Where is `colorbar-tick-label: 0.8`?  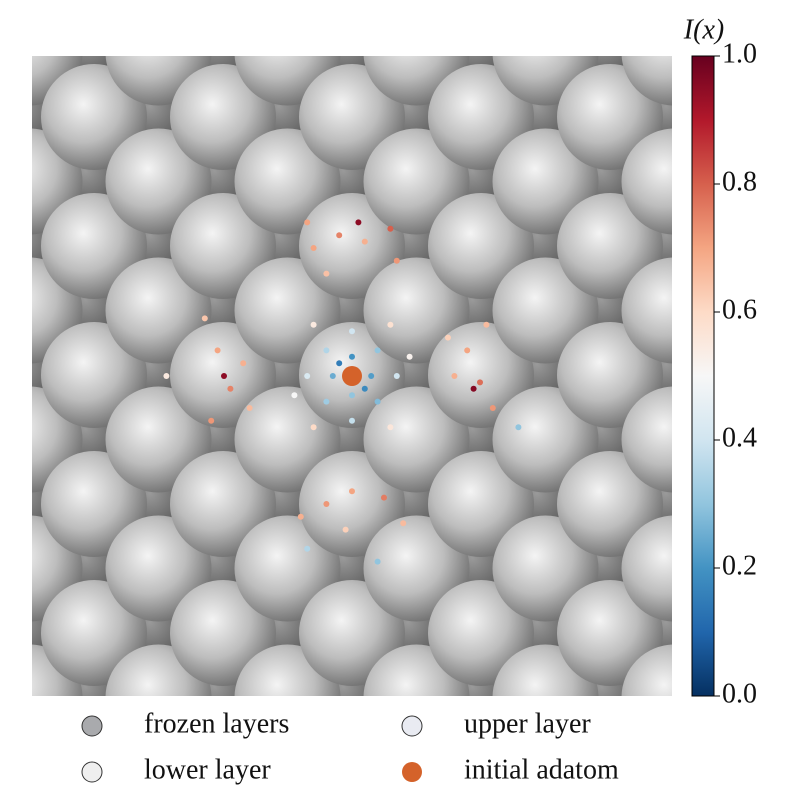 colorbar-tick-label: 0.8 is located at coordinates (739, 181).